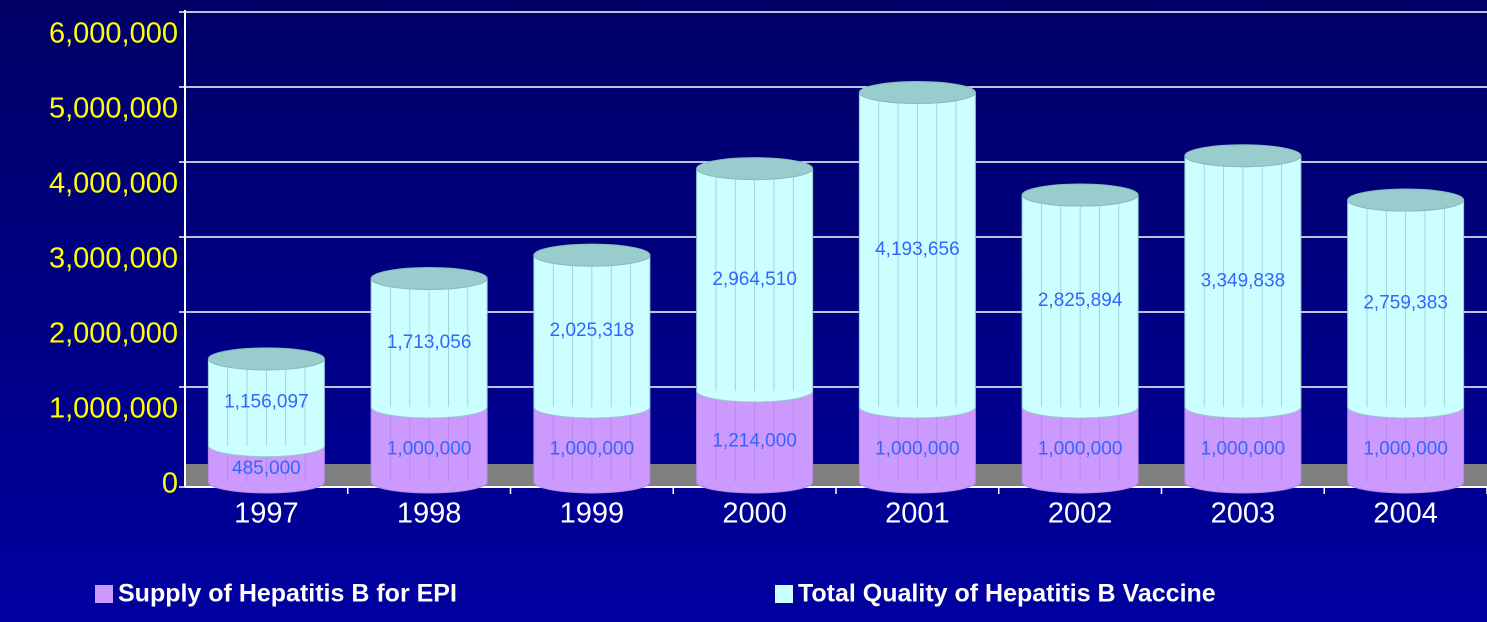 This screenshot has width=1487, height=622. Describe the element at coordinates (1405, 303) in the screenshot. I see `data-label: 2,759,383` at that location.